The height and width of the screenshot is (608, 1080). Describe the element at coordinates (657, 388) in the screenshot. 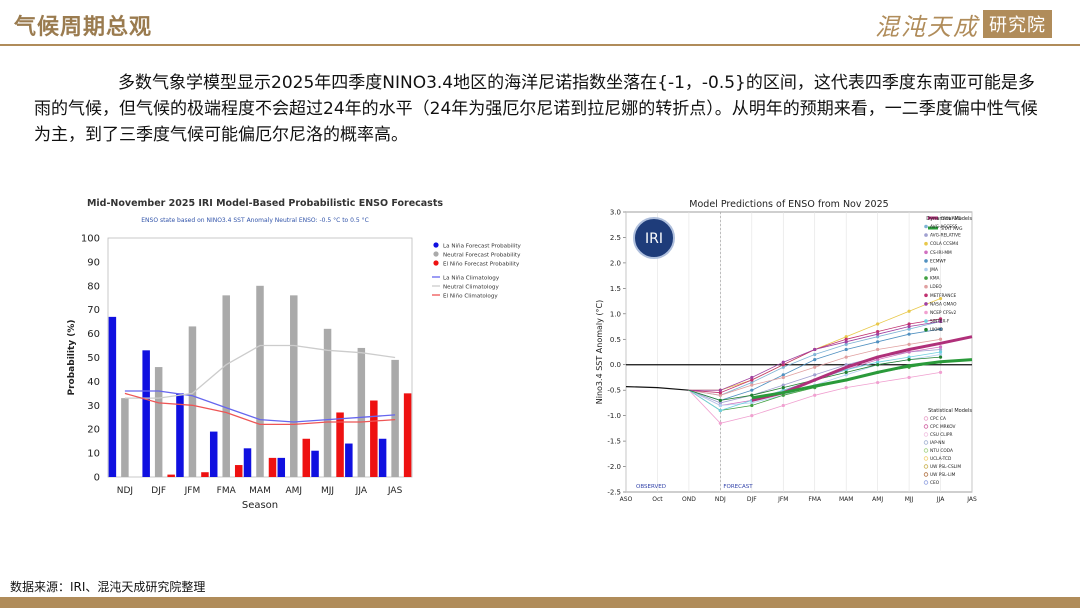

I see `chart2-observed-line` at that location.